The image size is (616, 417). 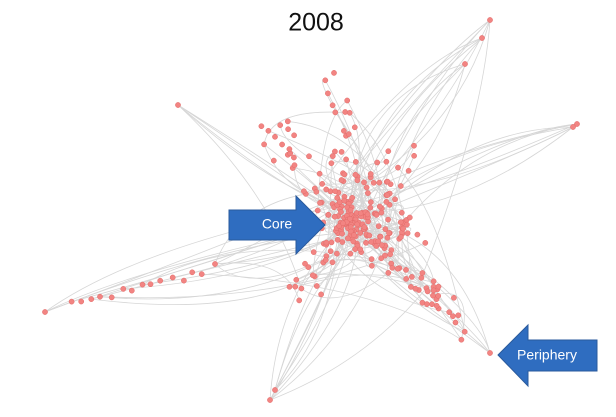 I want to click on periphery-label: Periphery, so click(x=547, y=355).